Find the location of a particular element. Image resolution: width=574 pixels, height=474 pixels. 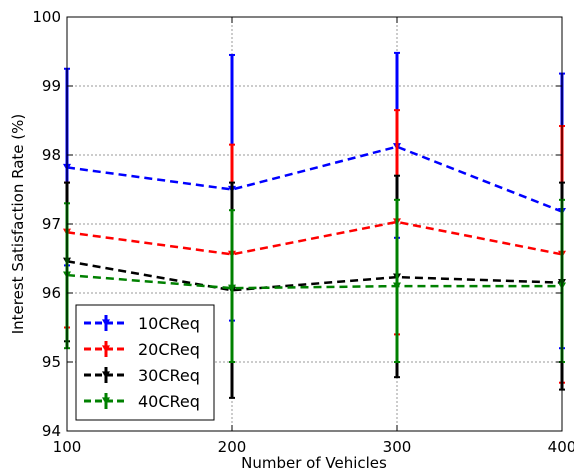

y-tick-label: 100 is located at coordinates (46, 17).